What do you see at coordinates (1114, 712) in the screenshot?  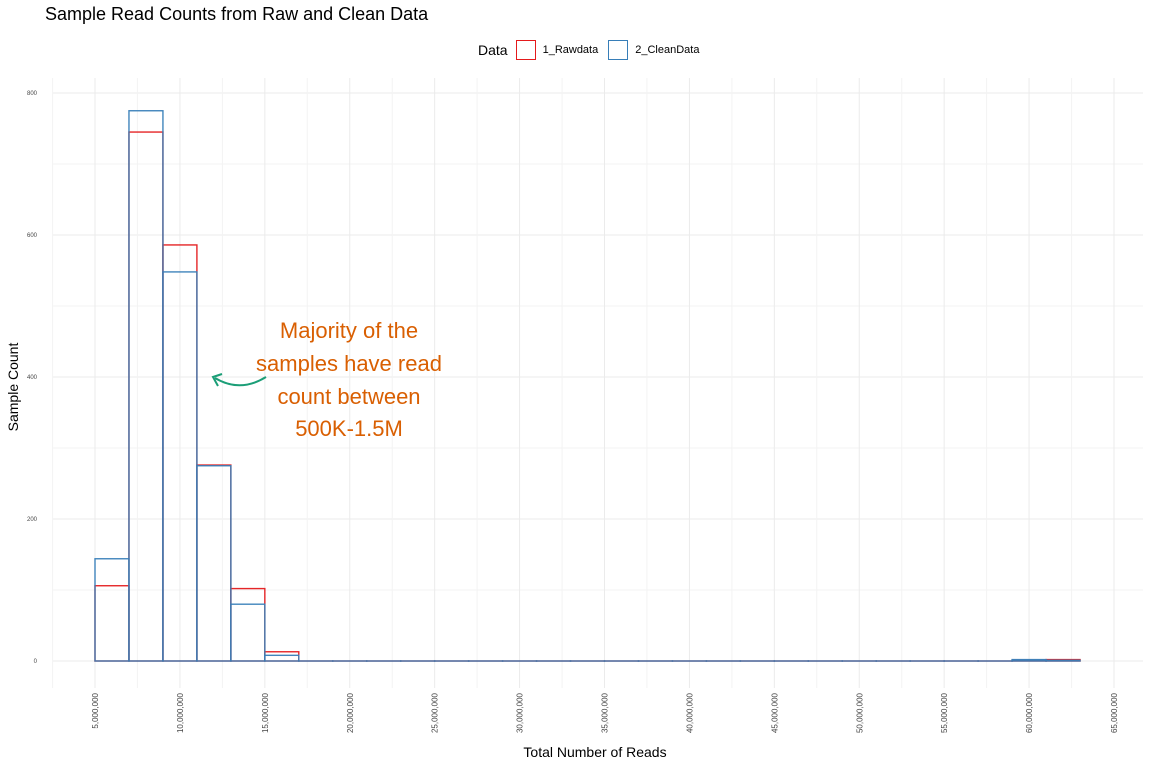 I see `x-tick-label: 65,000,000` at bounding box center [1114, 712].